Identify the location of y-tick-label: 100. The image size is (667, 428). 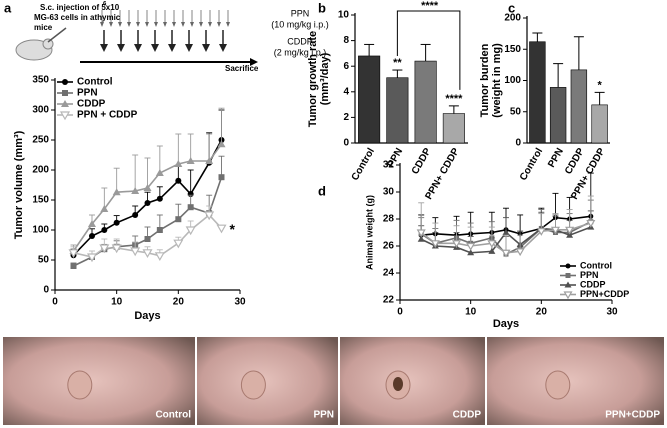
(512, 80).